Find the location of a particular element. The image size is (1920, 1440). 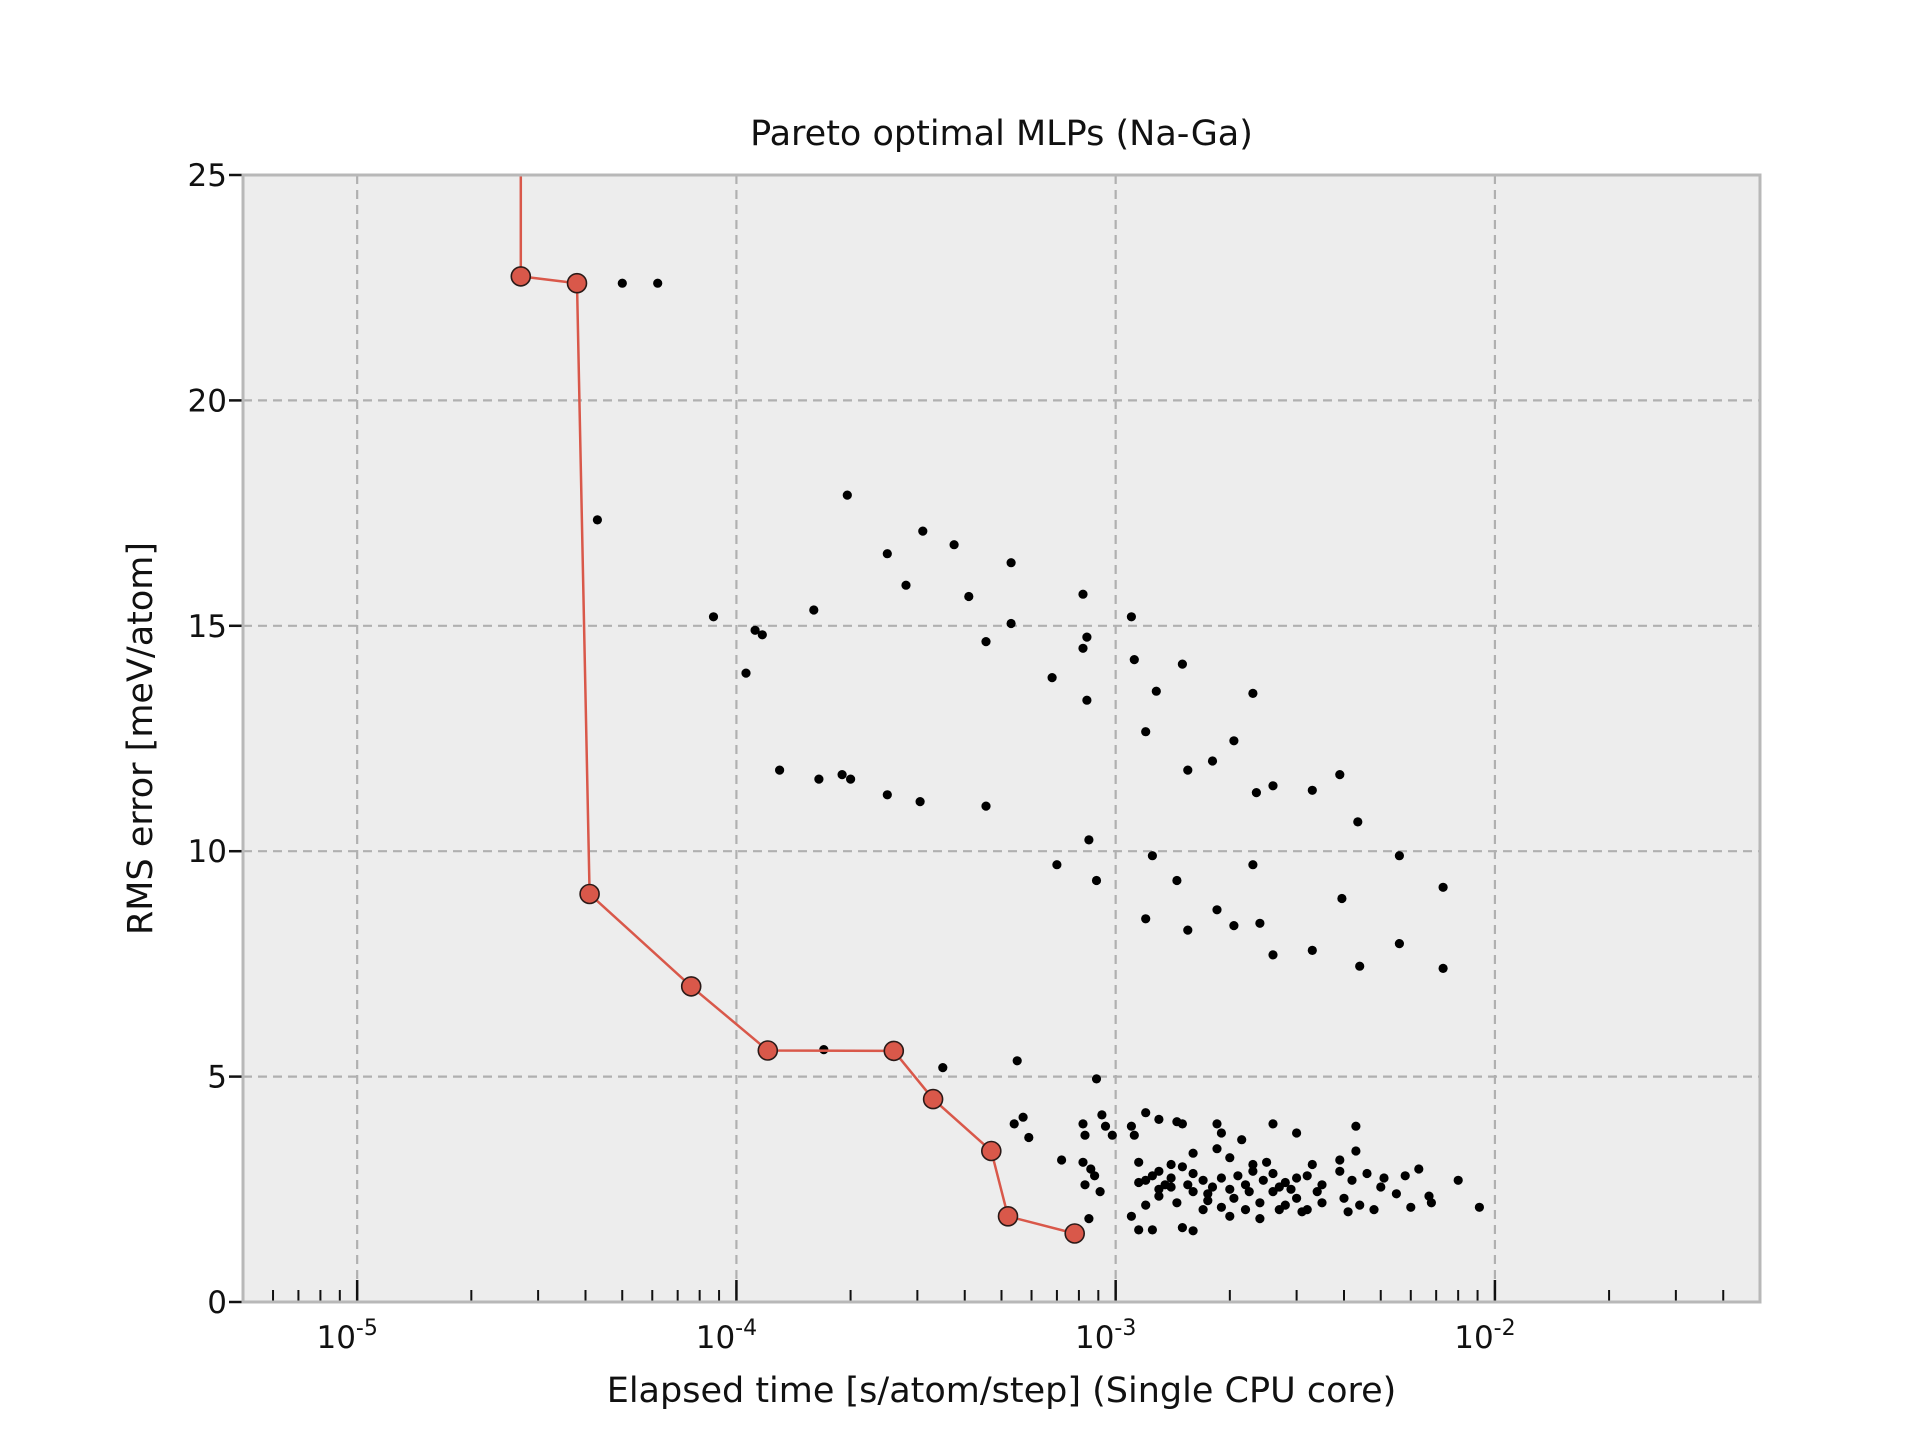

y-tick-label: 25 is located at coordinates (207, 176).